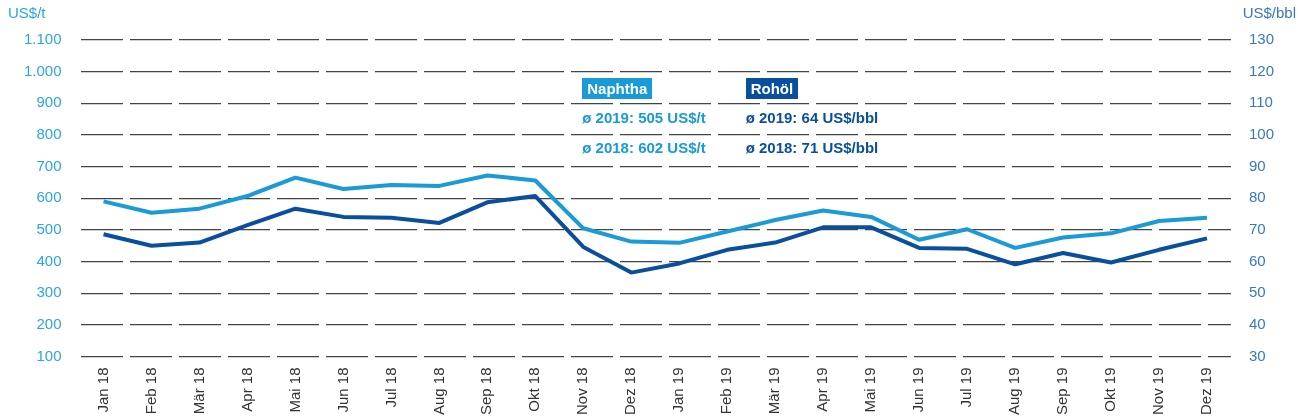  What do you see at coordinates (1257, 165) in the screenshot?
I see `y2-tick-label: 90` at bounding box center [1257, 165].